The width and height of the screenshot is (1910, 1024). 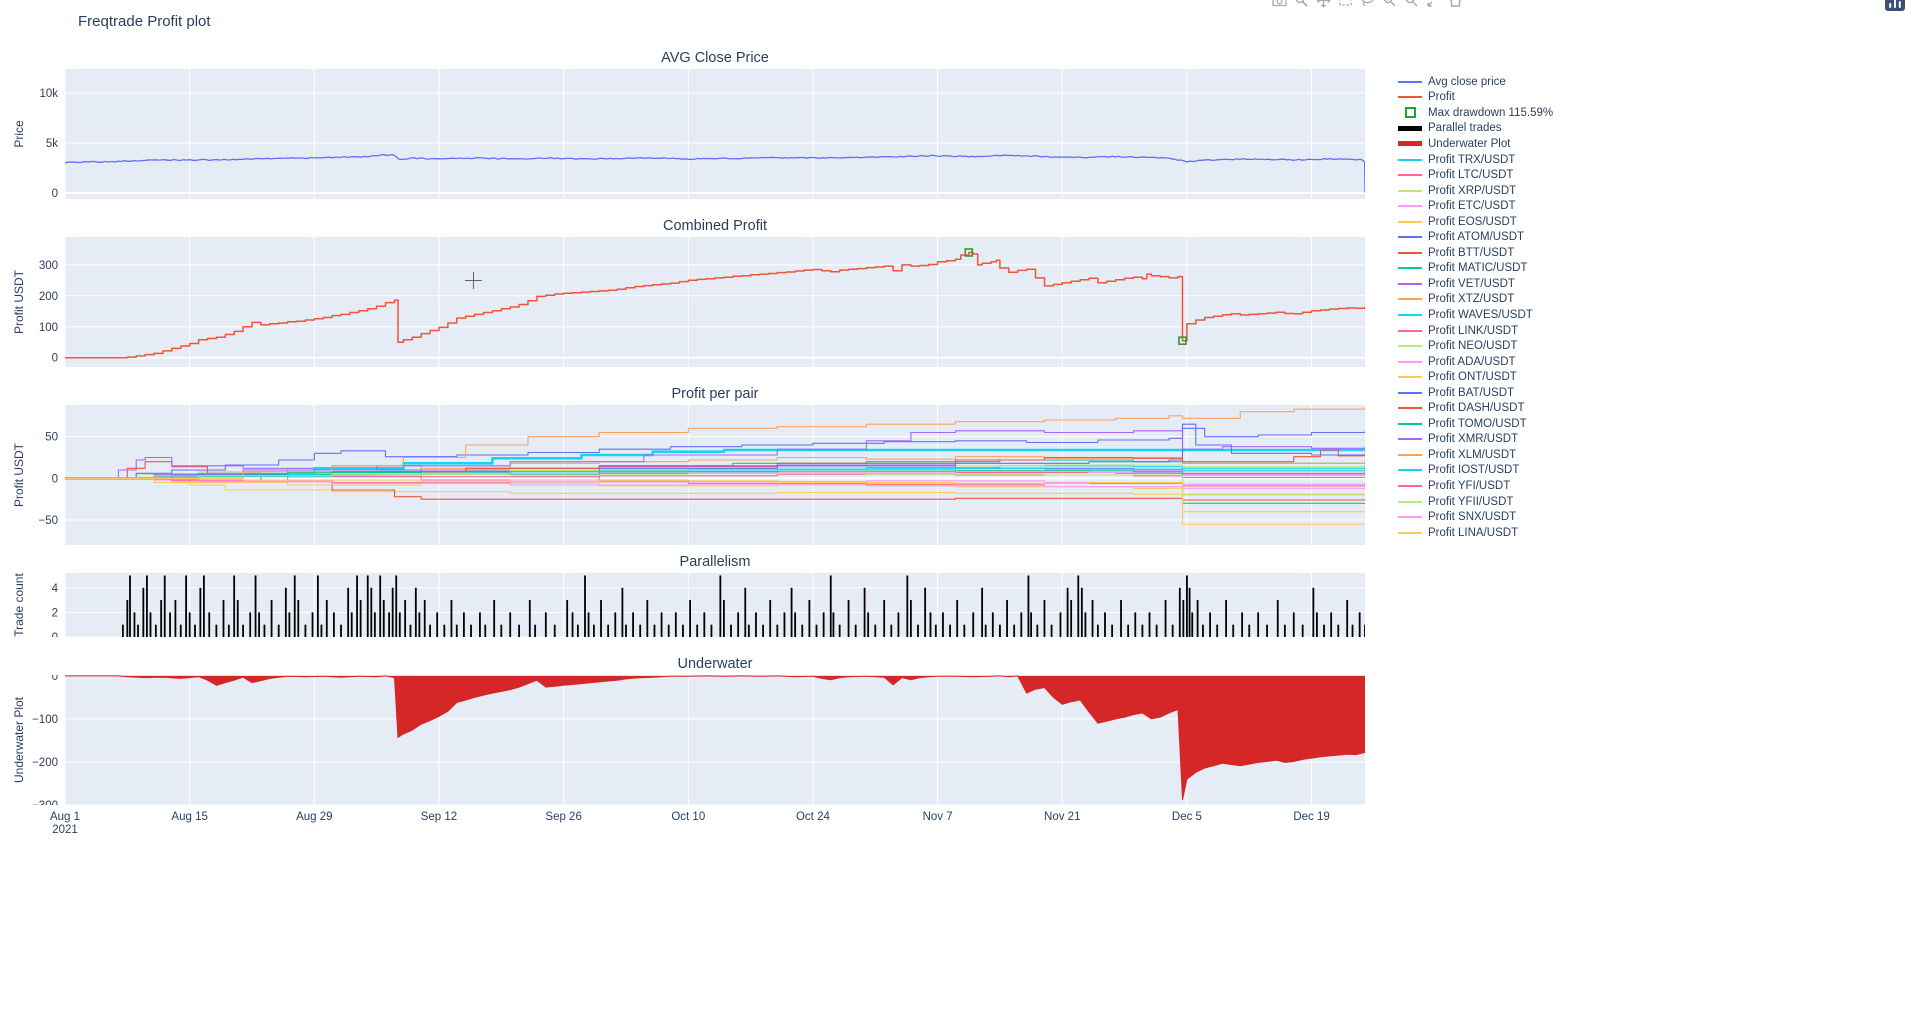 What do you see at coordinates (1491, 112) in the screenshot?
I see `legend-item-label: Max drawdown 115.59%` at bounding box center [1491, 112].